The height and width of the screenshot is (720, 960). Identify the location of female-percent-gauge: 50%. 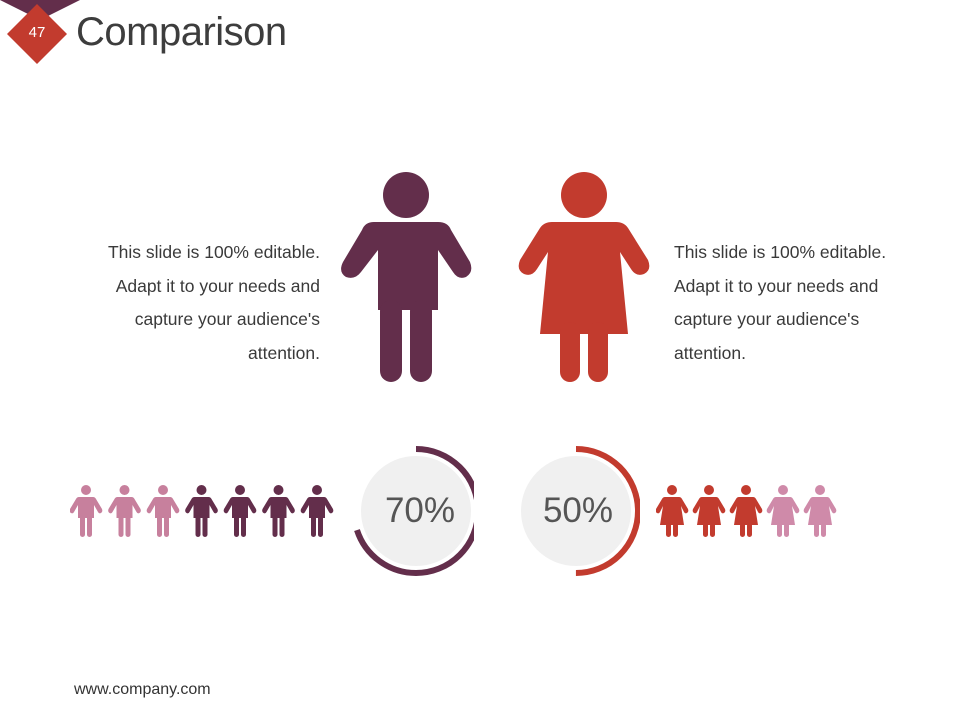
(576, 511).